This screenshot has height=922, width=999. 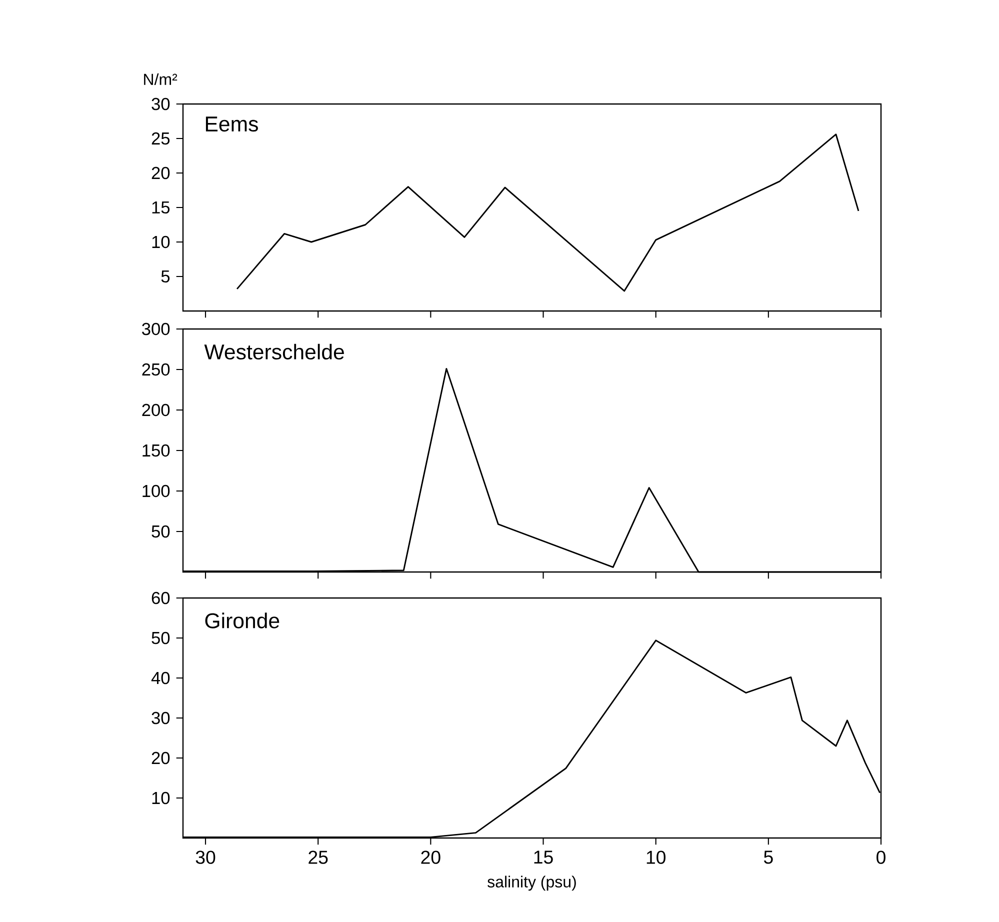 What do you see at coordinates (156, 450) in the screenshot?
I see `y-tick-label: 150` at bounding box center [156, 450].